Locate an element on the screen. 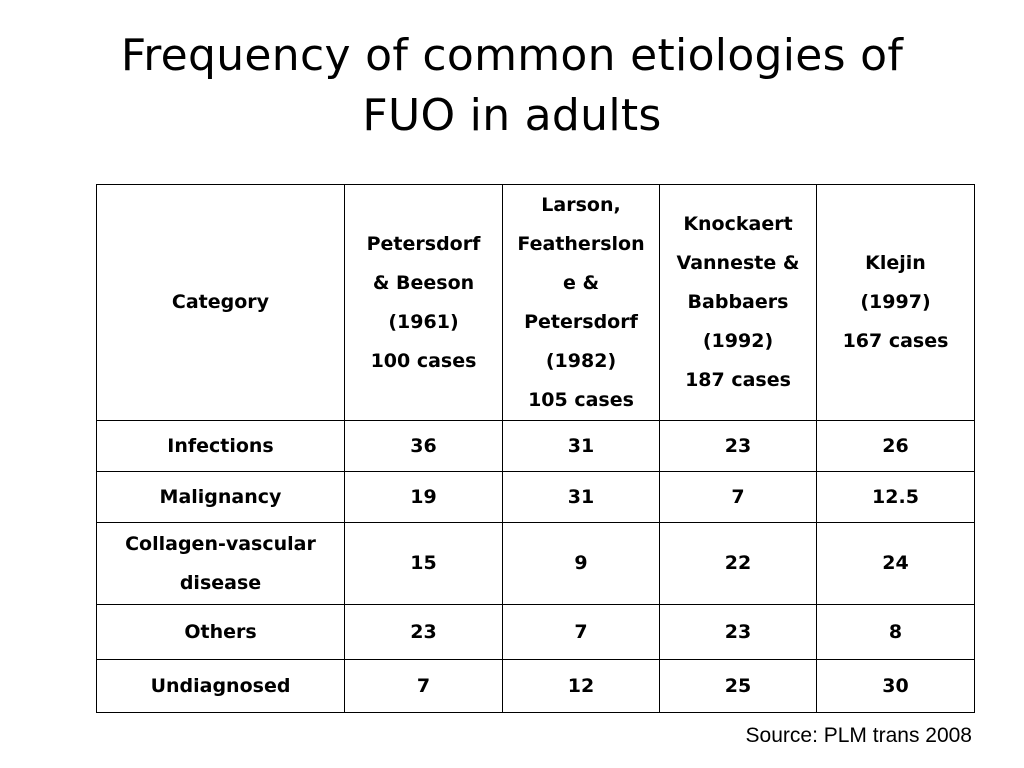 The width and height of the screenshot is (1024, 768). value-cell: 9 is located at coordinates (581, 563).